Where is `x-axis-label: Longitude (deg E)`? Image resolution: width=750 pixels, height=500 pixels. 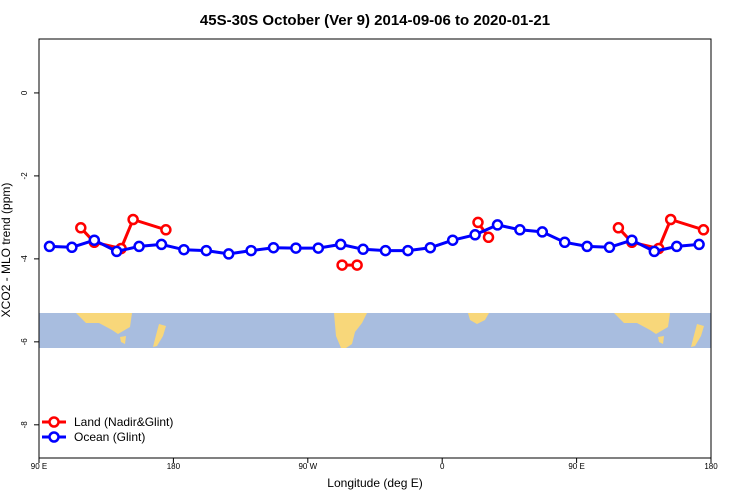
x-axis-label: Longitude (deg E) is located at coordinates (374, 483).